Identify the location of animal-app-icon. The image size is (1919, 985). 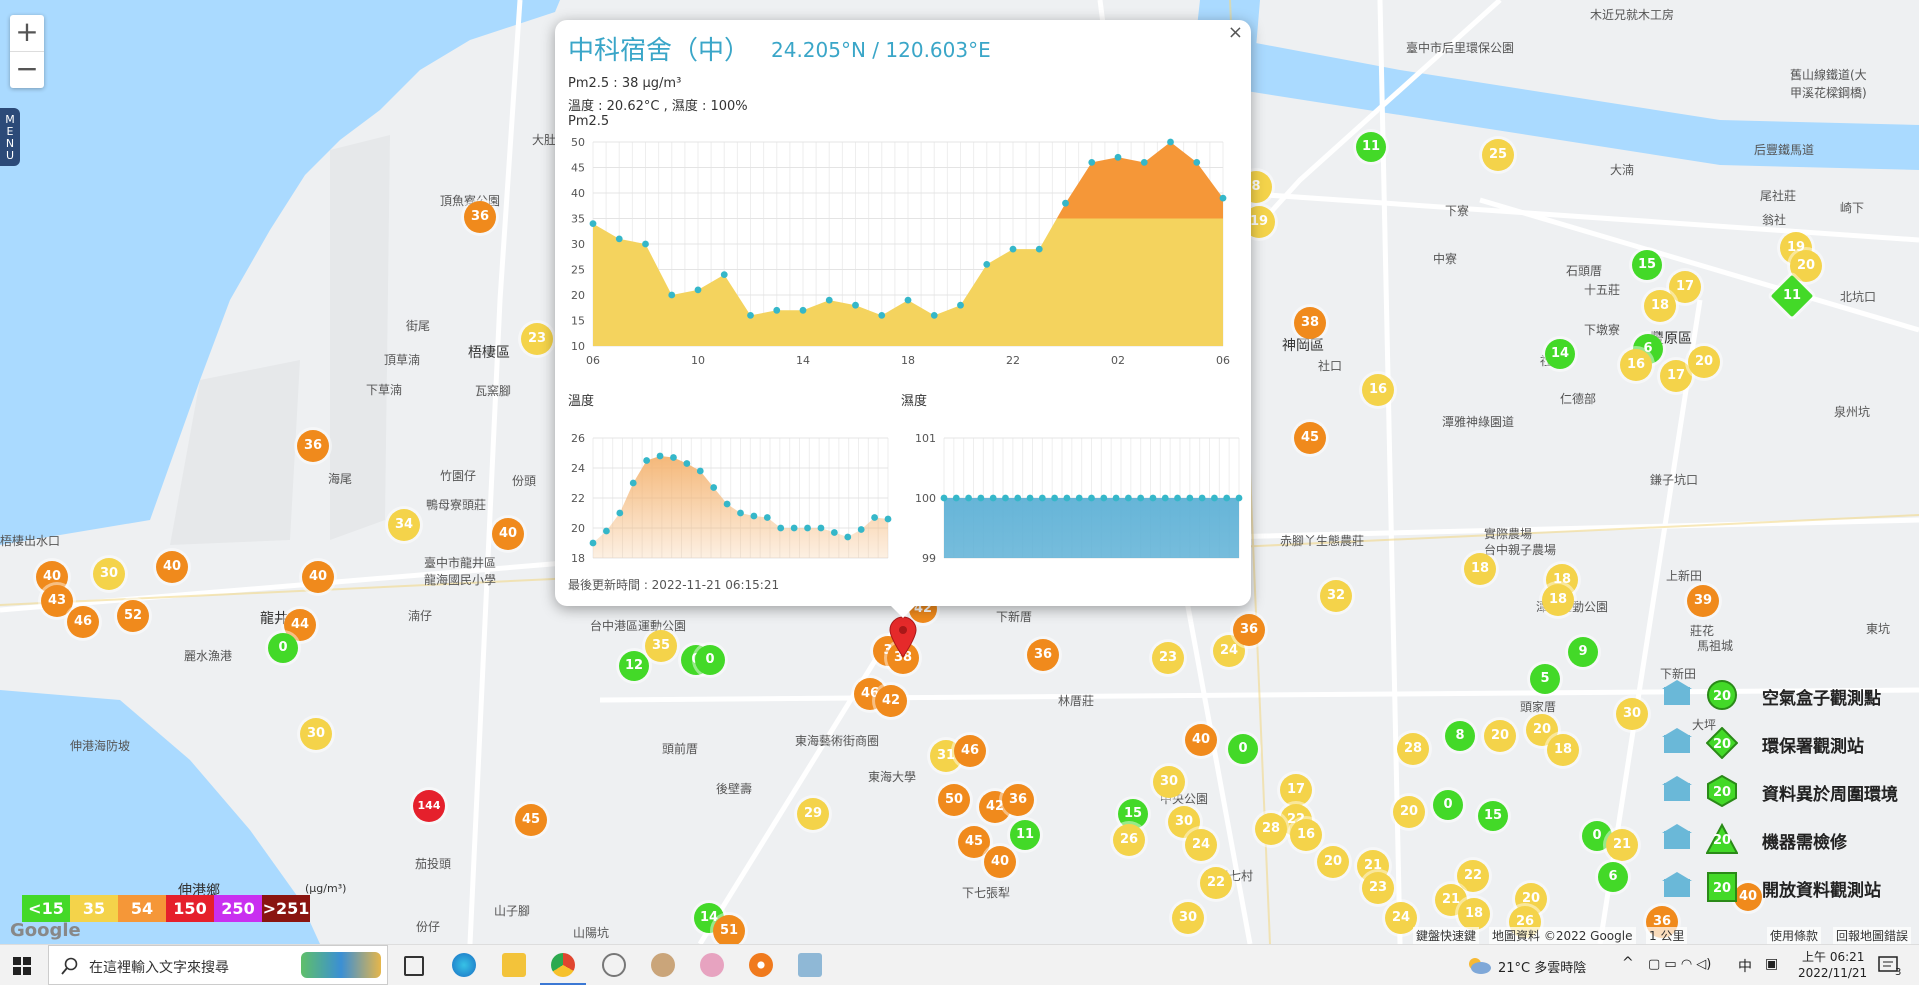
(663, 965).